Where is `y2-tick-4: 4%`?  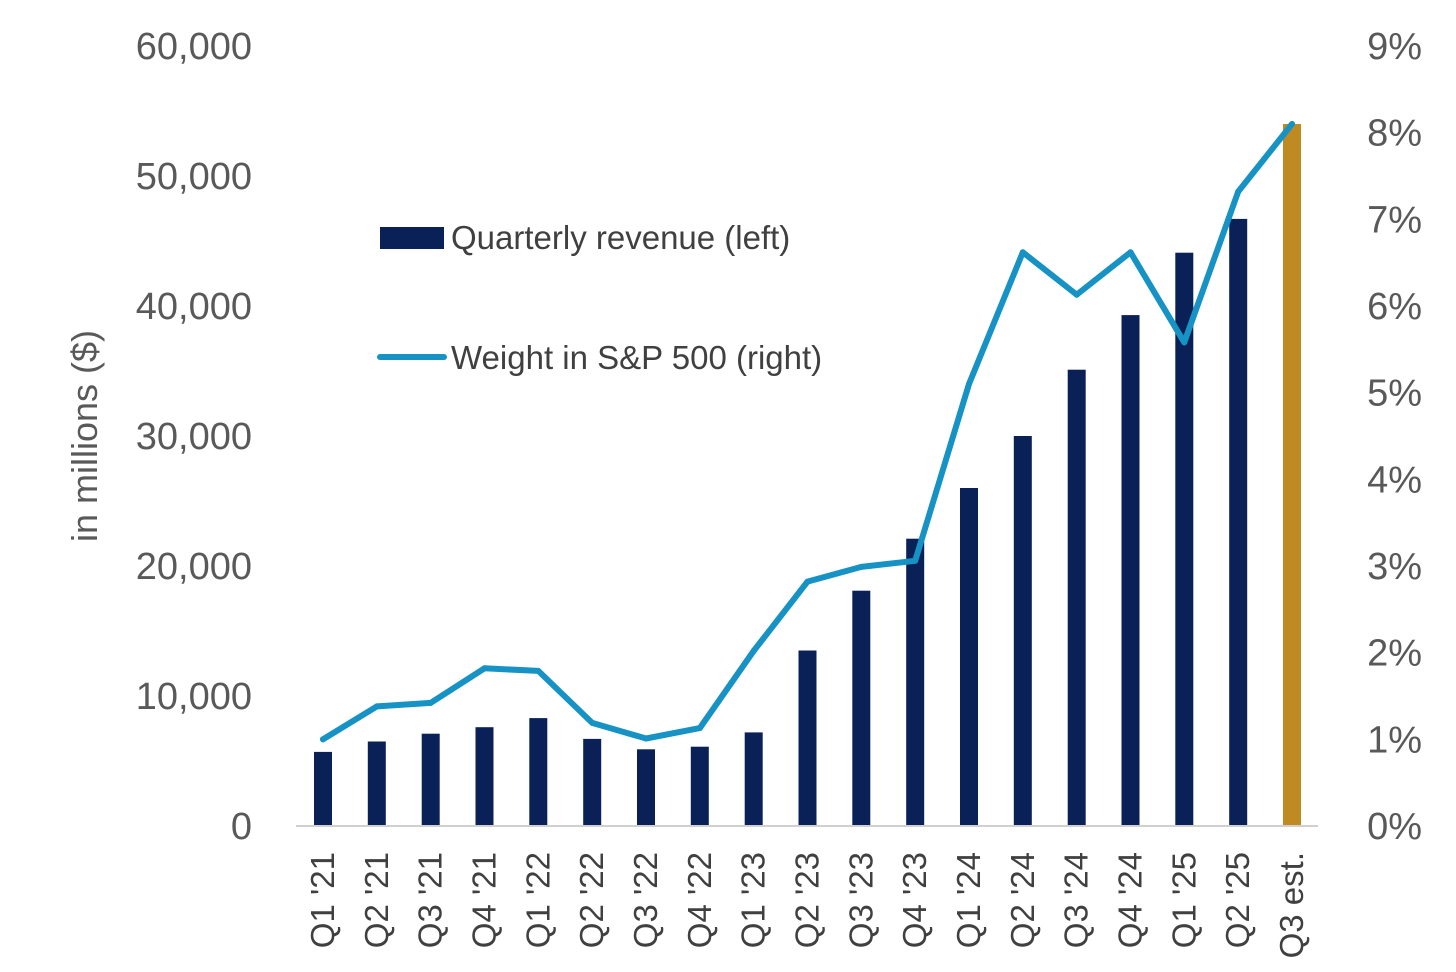
y2-tick-4: 4% is located at coordinates (1394, 480).